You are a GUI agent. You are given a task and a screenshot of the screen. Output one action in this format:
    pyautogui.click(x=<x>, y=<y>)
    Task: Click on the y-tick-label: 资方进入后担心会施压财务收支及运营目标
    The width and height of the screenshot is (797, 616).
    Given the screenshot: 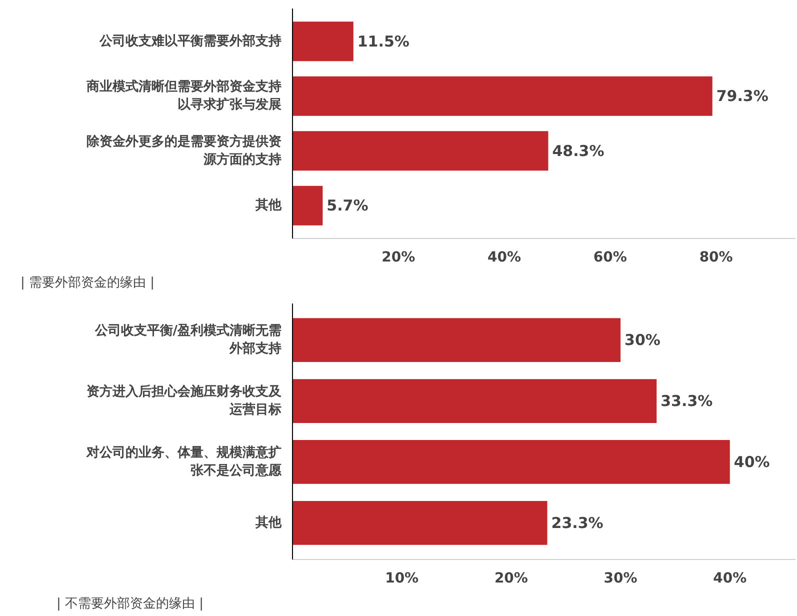 What is the action you would take?
    pyautogui.click(x=184, y=401)
    